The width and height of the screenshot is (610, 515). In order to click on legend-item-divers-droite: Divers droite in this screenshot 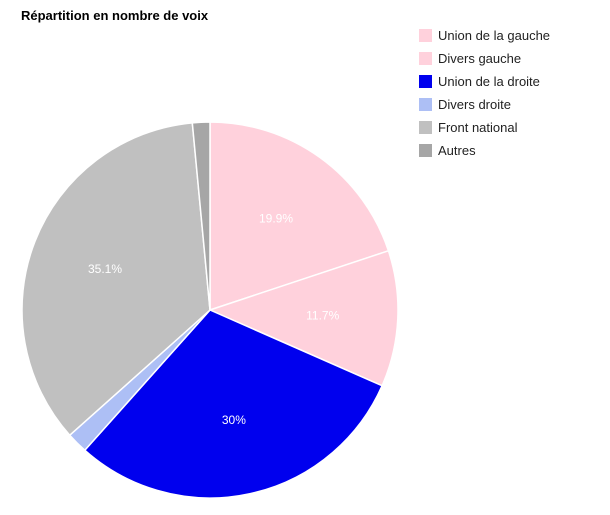, I will do `click(484, 104)`.